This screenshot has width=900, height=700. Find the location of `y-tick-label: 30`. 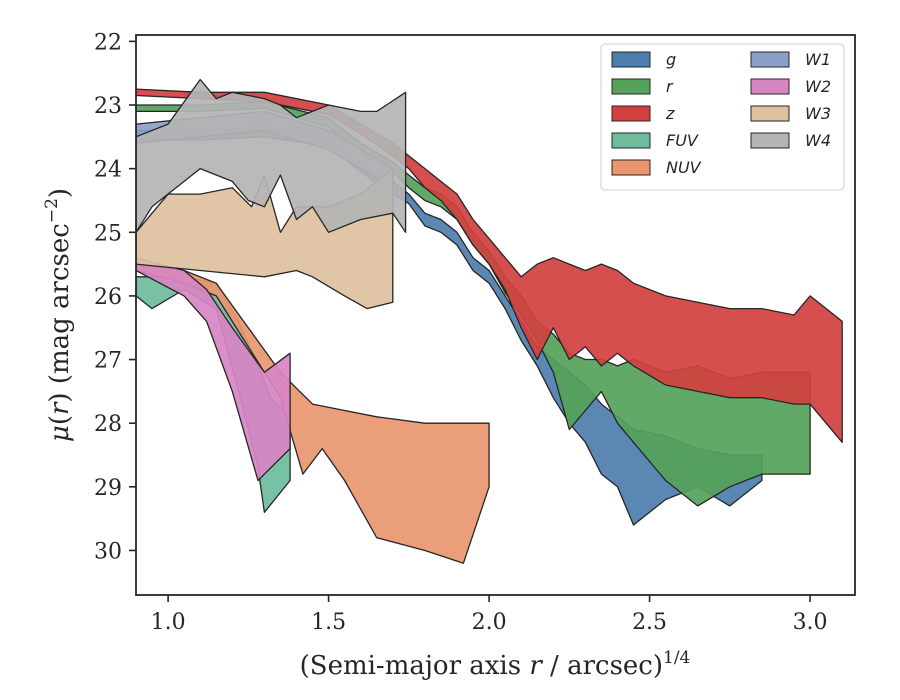

y-tick-label: 30 is located at coordinates (108, 551).